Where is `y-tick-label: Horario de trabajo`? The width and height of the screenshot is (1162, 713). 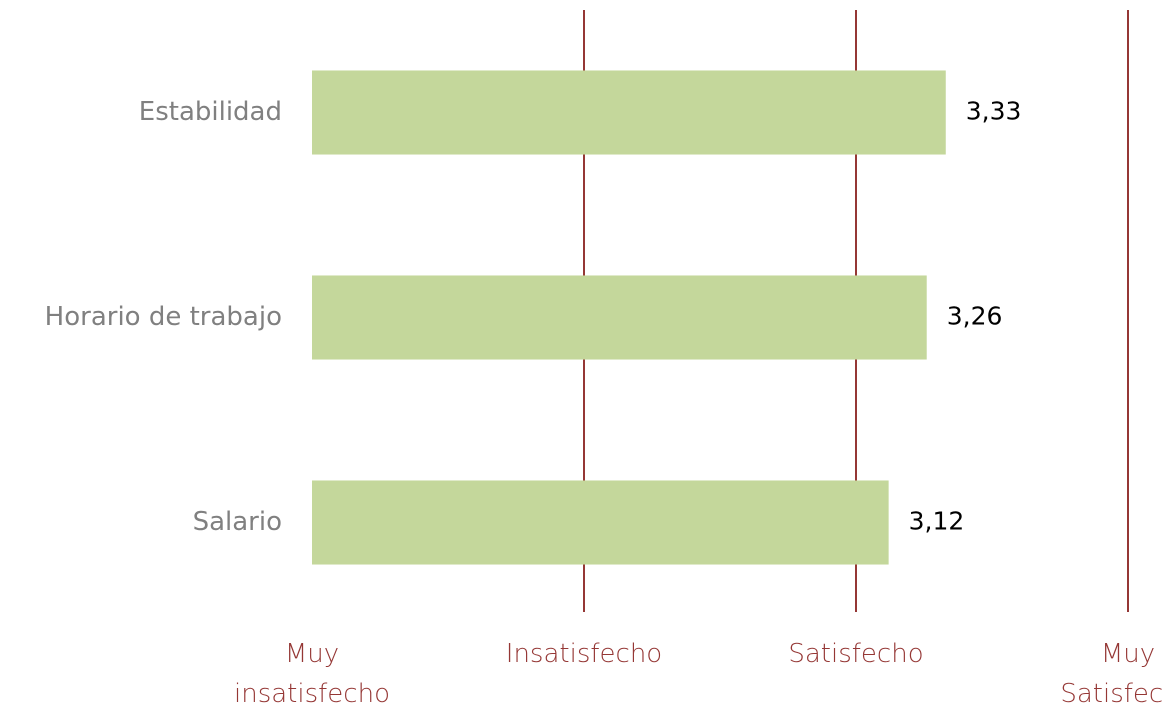
y-tick-label: Horario de trabajo is located at coordinates (163, 317).